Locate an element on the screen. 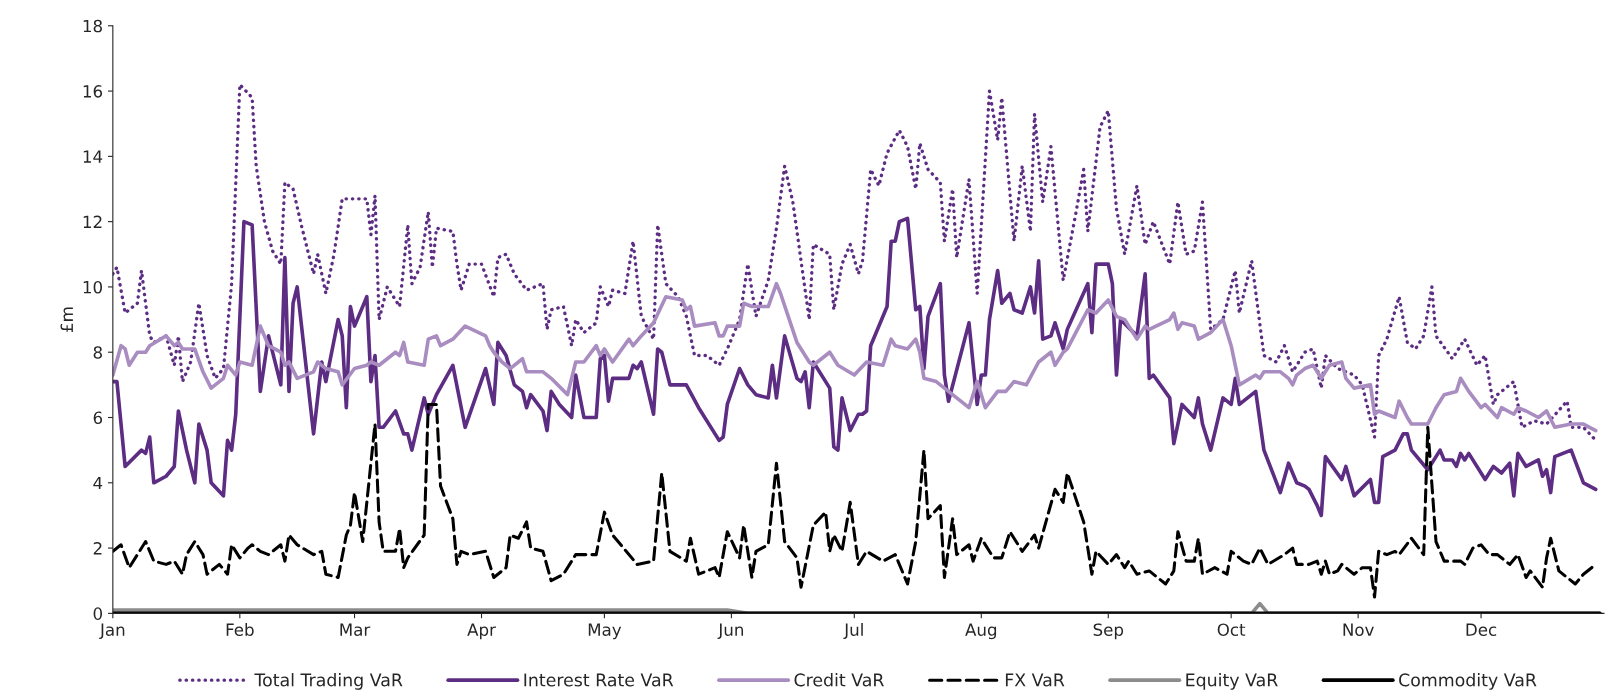  y-tick-label: 2 is located at coordinates (97, 548).